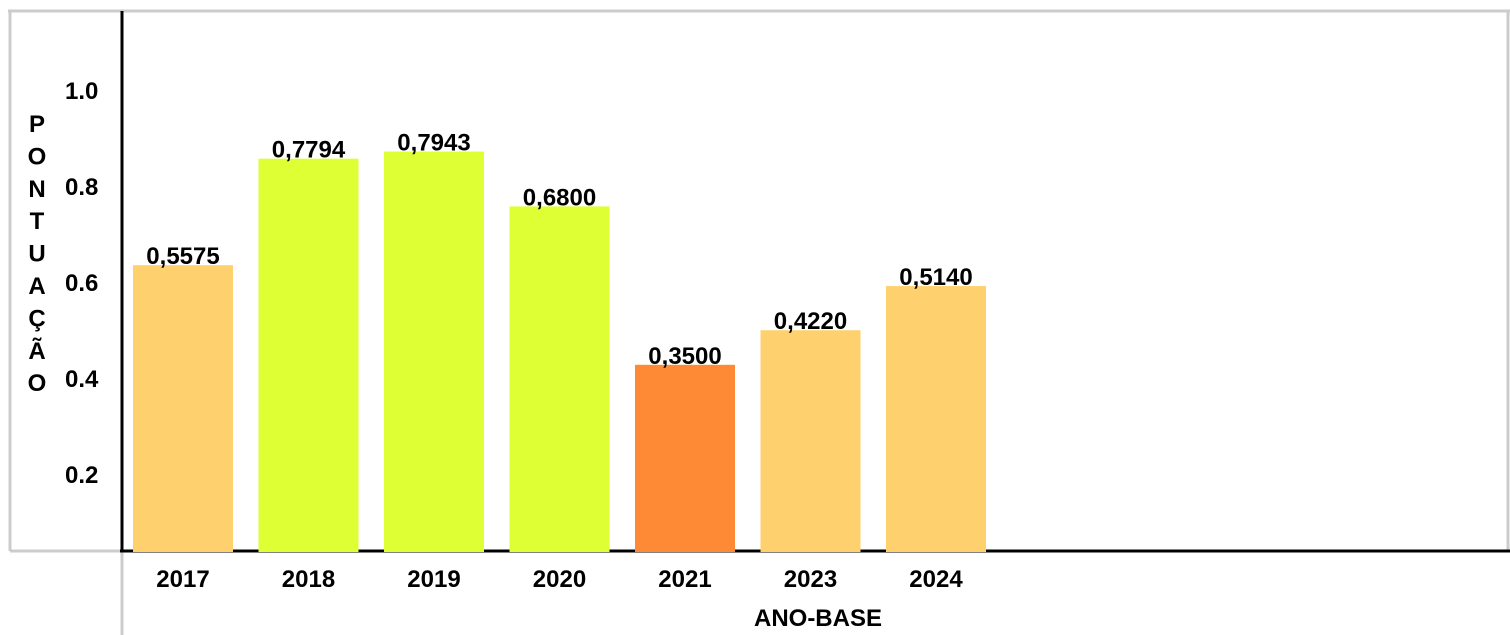 The image size is (1510, 635). Describe the element at coordinates (818, 618) in the screenshot. I see `x-axis-title: ANO-BASE` at that location.